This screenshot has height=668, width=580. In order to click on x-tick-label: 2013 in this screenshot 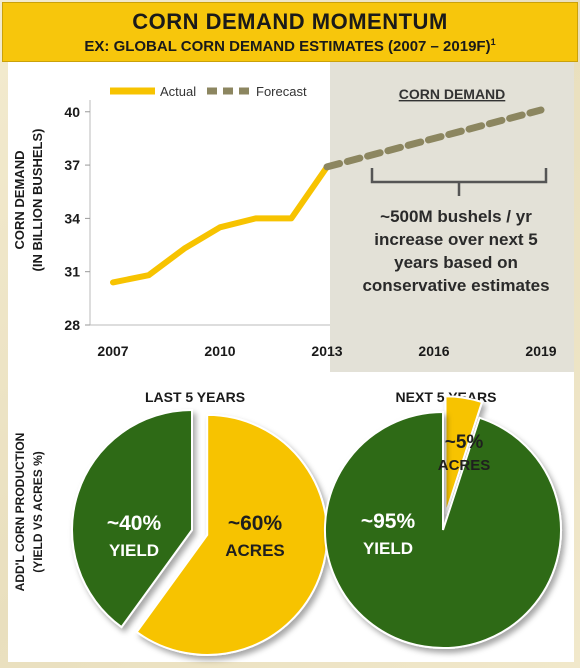, I will do `click(326, 351)`.